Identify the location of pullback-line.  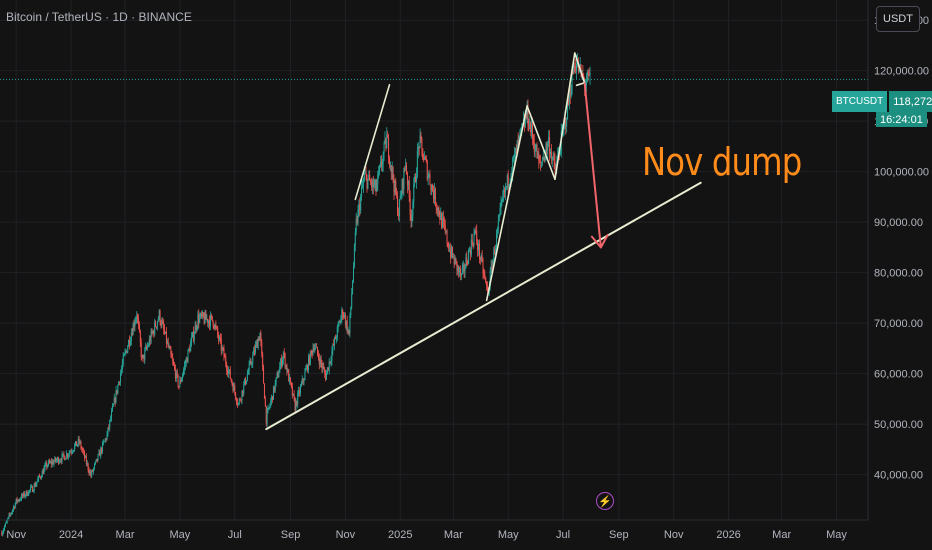
(541, 143).